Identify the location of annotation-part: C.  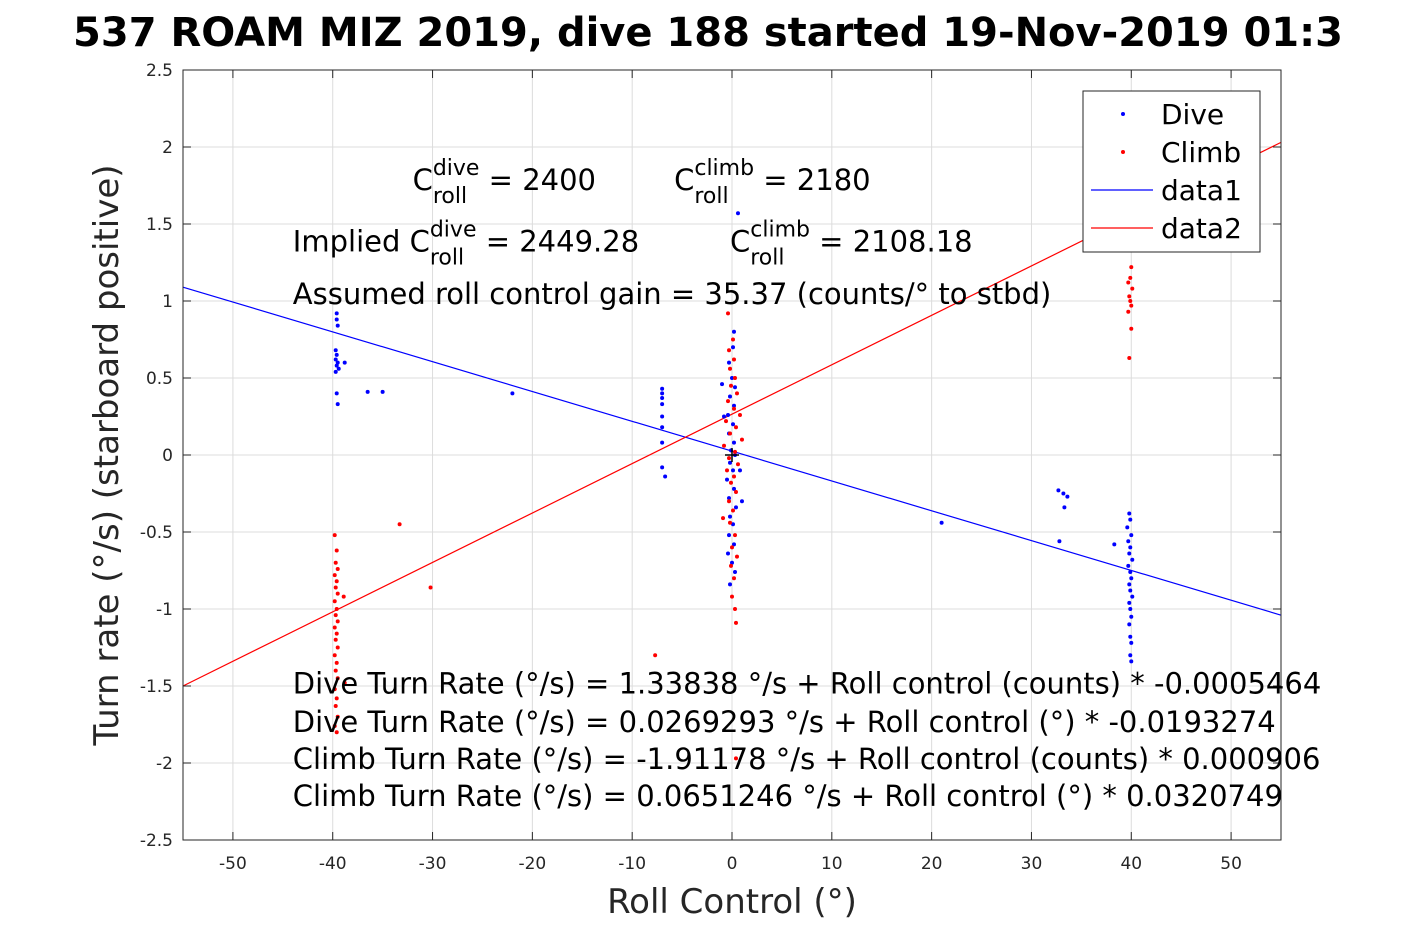
(684, 180).